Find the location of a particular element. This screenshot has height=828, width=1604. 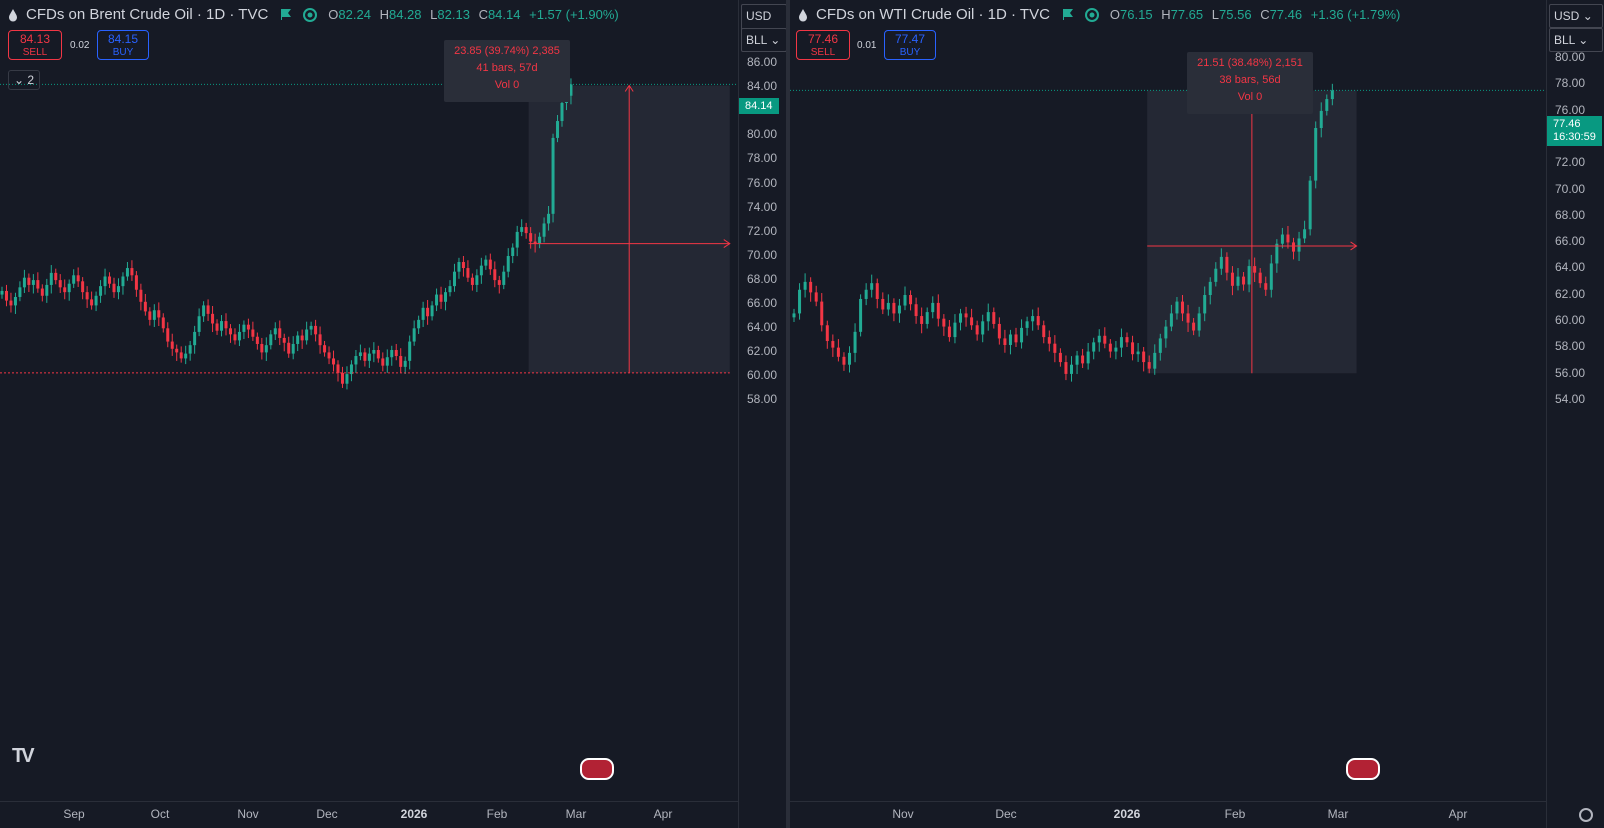

left-unit-select: BLL ⌄ is located at coordinates (763, 40).